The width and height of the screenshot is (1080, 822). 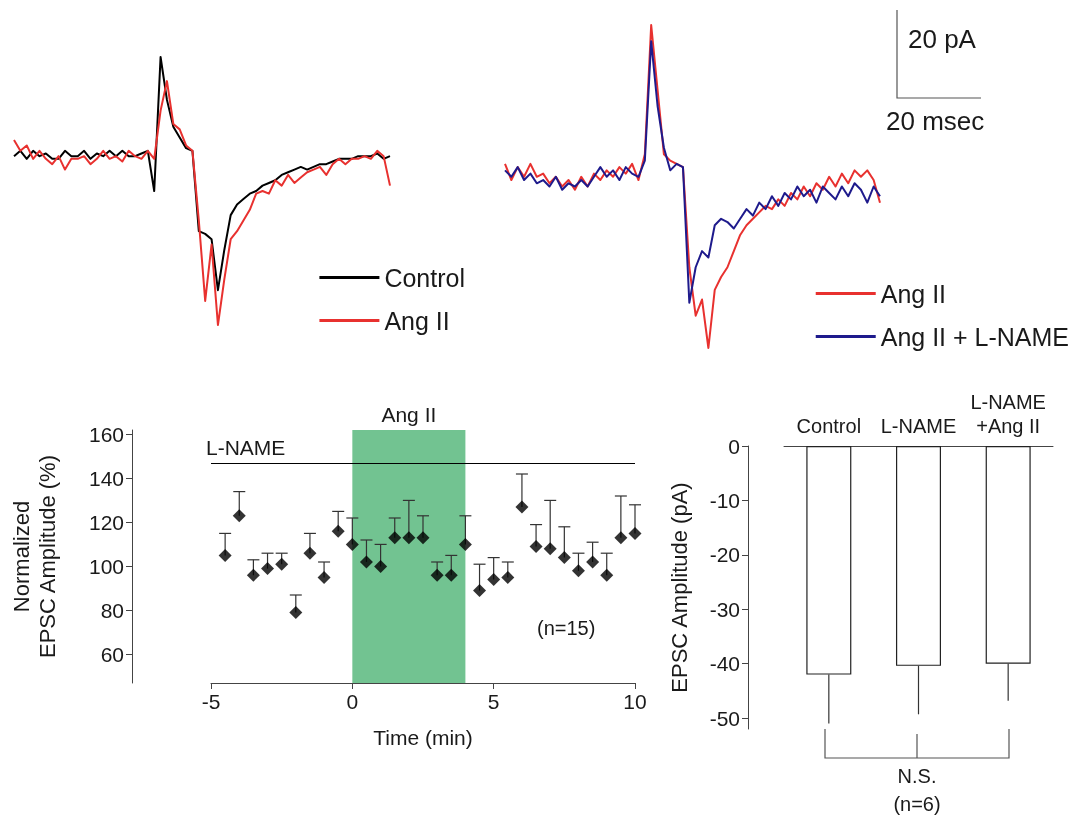 I want to click on text: N.S., so click(x=917, y=776).